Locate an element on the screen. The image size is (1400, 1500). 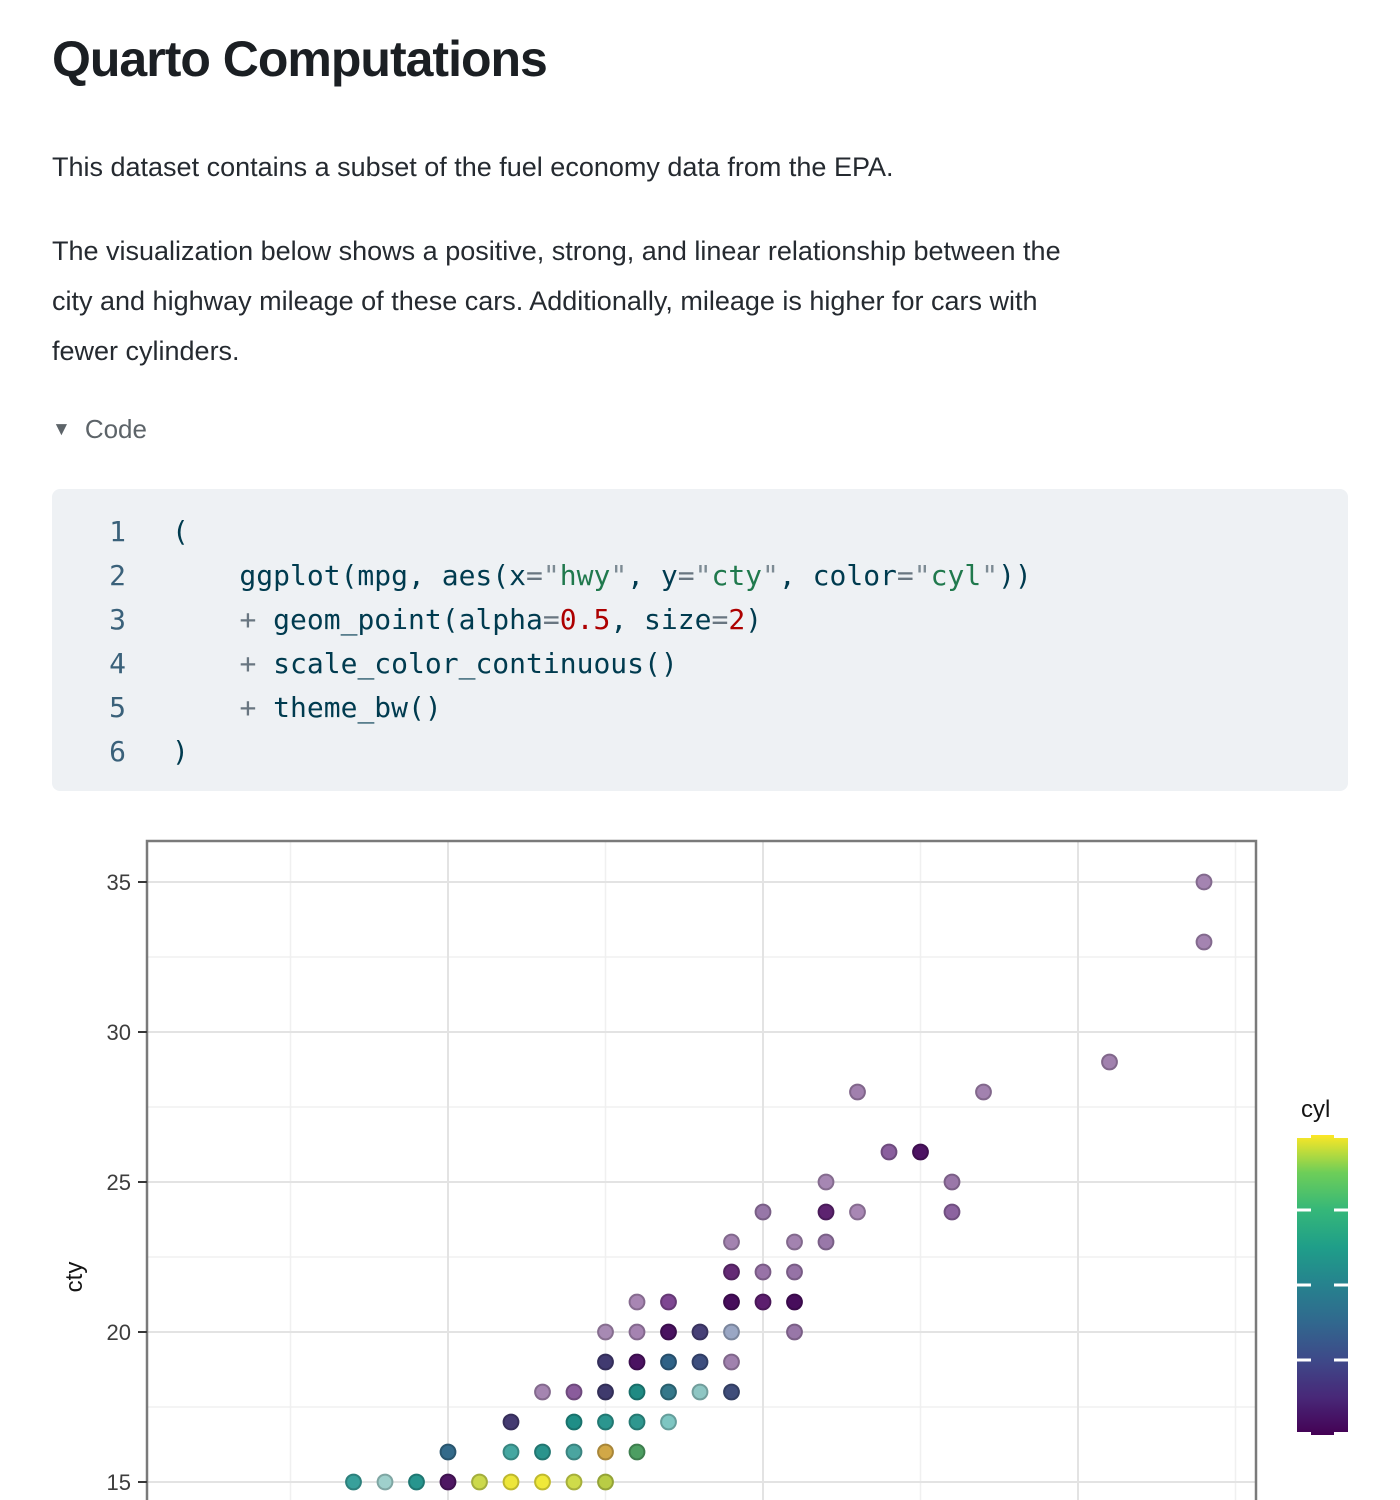
collapse-triangle-icon: ▼ is located at coordinates (61, 429).